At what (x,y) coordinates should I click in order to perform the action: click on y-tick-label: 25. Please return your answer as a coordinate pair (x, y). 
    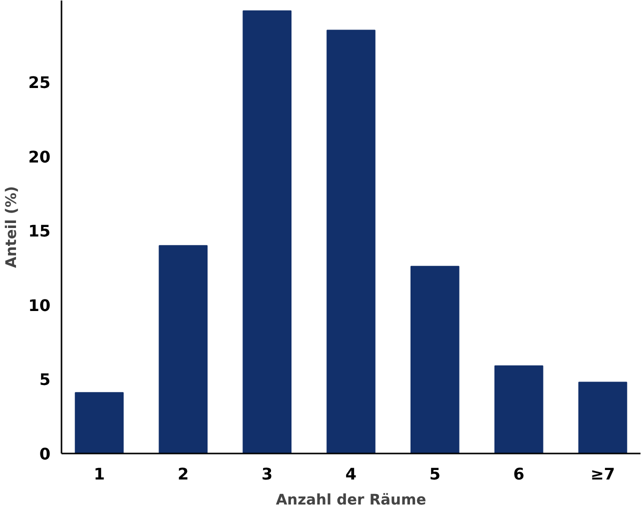
    Looking at the image, I should click on (39, 82).